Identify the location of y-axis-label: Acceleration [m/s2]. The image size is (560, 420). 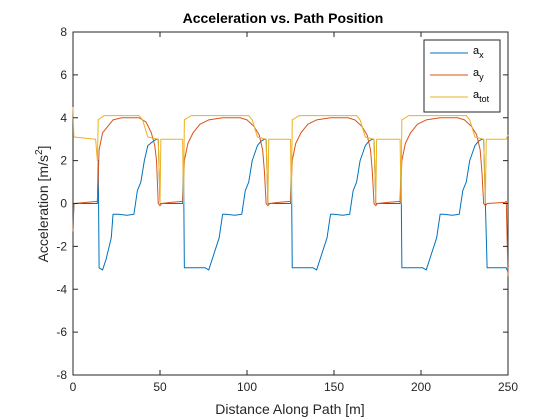
(42, 204).